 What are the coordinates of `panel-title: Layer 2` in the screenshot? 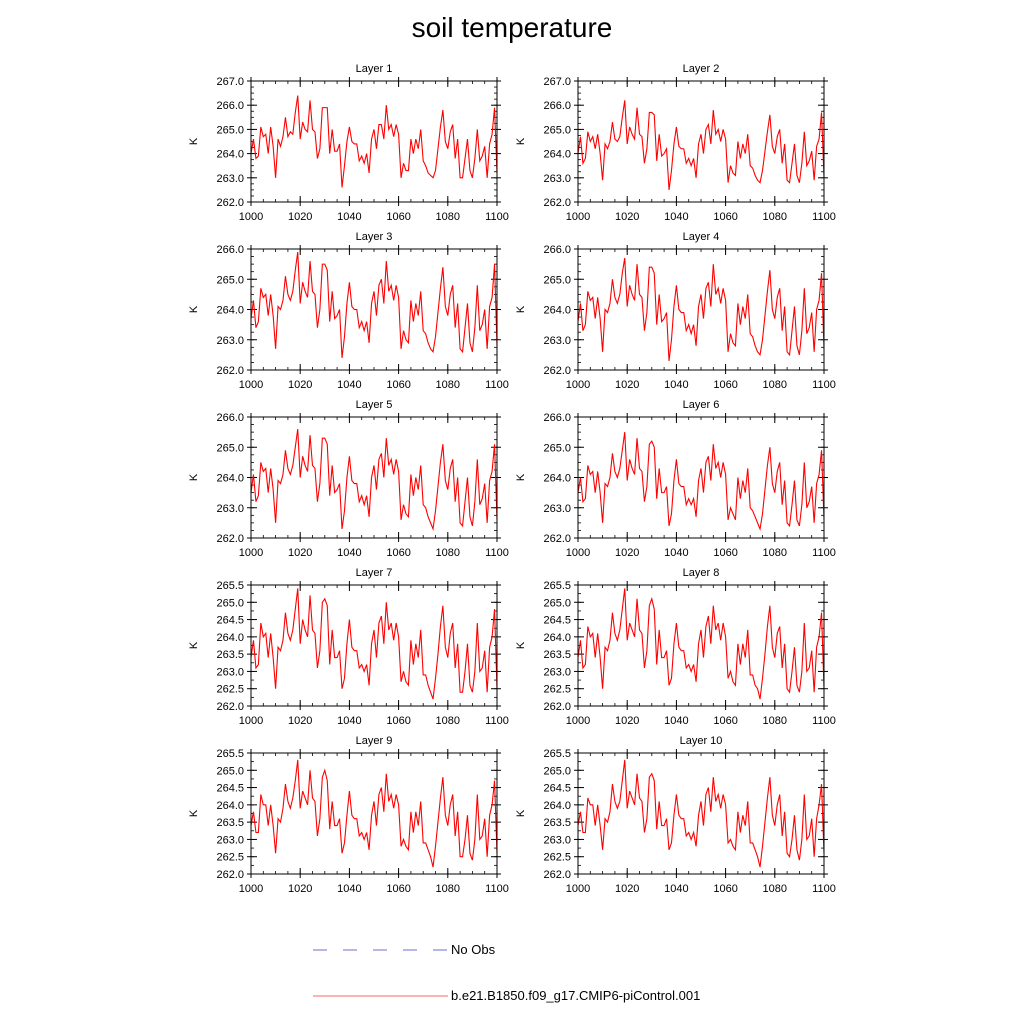 It's located at (701, 69).